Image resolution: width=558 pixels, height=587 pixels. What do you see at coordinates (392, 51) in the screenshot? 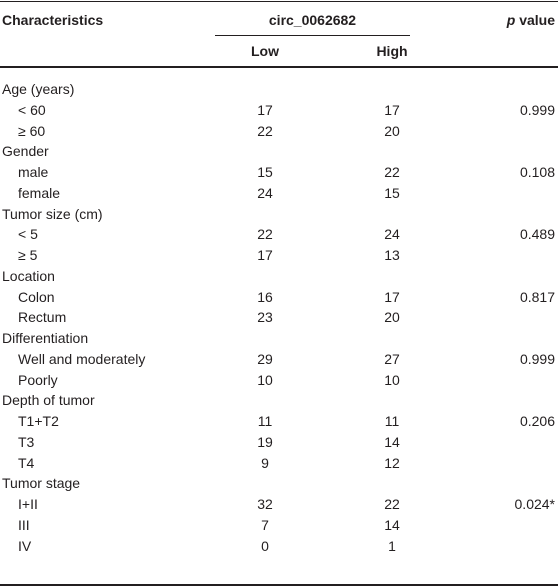
I see `header-high: High` at bounding box center [392, 51].